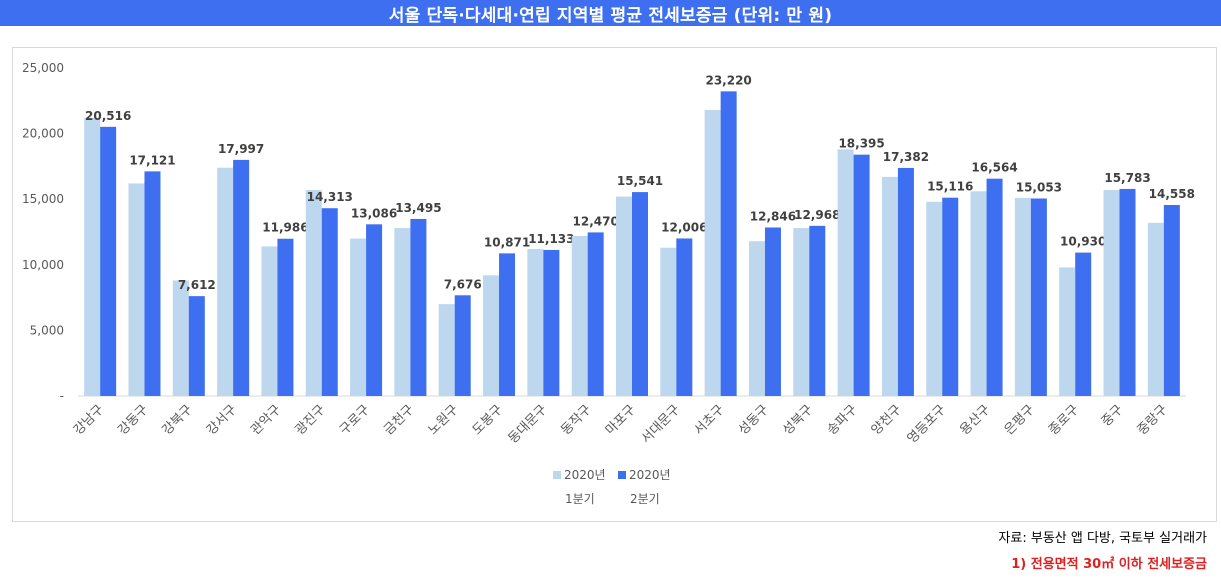 The image size is (1221, 588). What do you see at coordinates (577, 420) in the screenshot?
I see `x-tick-label: 동작구` at bounding box center [577, 420].